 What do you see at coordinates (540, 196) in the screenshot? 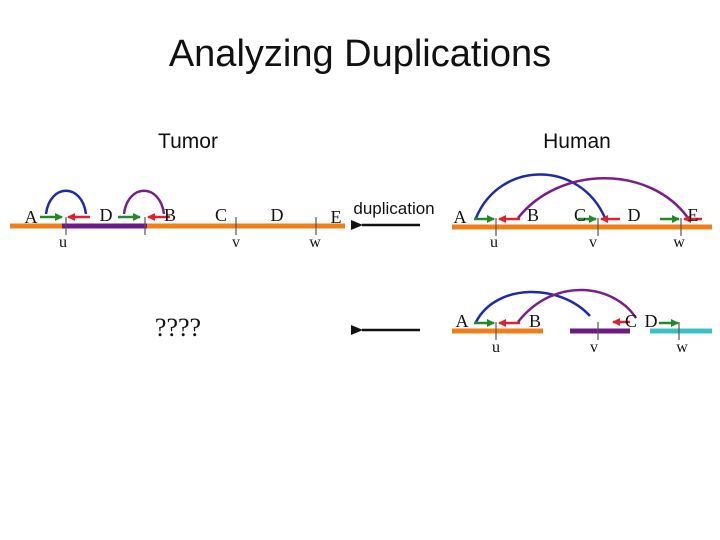
I see `human-top-arc-blue` at bounding box center [540, 196].